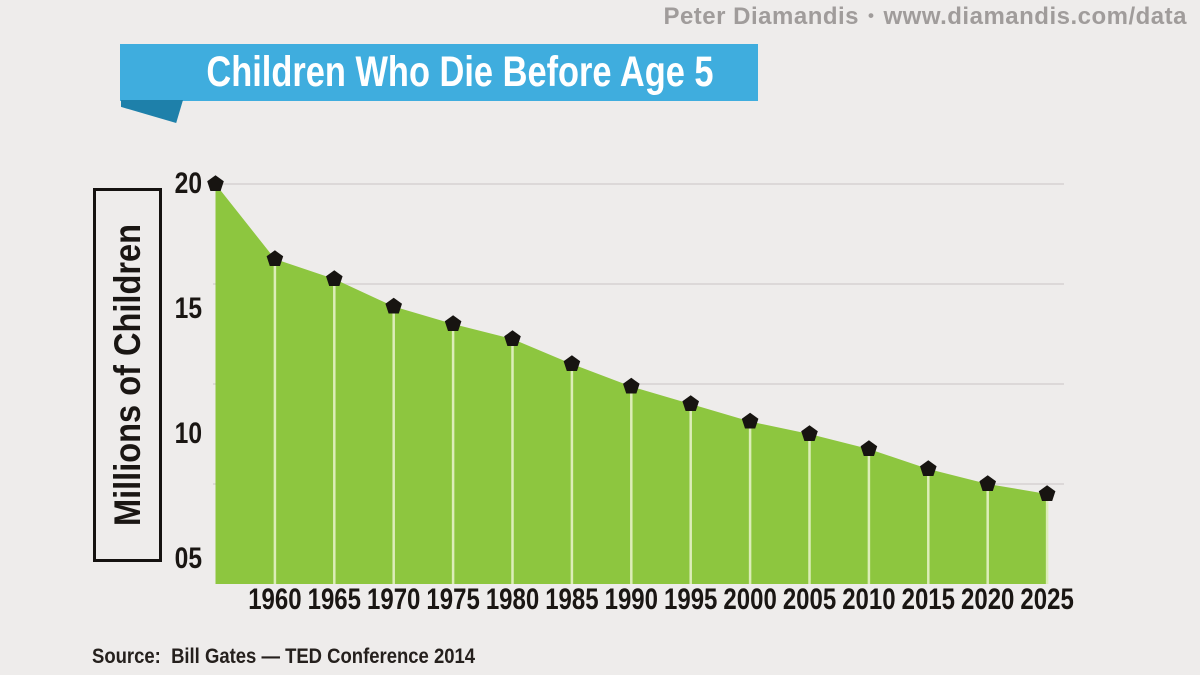 Image resolution: width=1200 pixels, height=675 pixels. I want to click on y-tick-label: 15, so click(188, 308).